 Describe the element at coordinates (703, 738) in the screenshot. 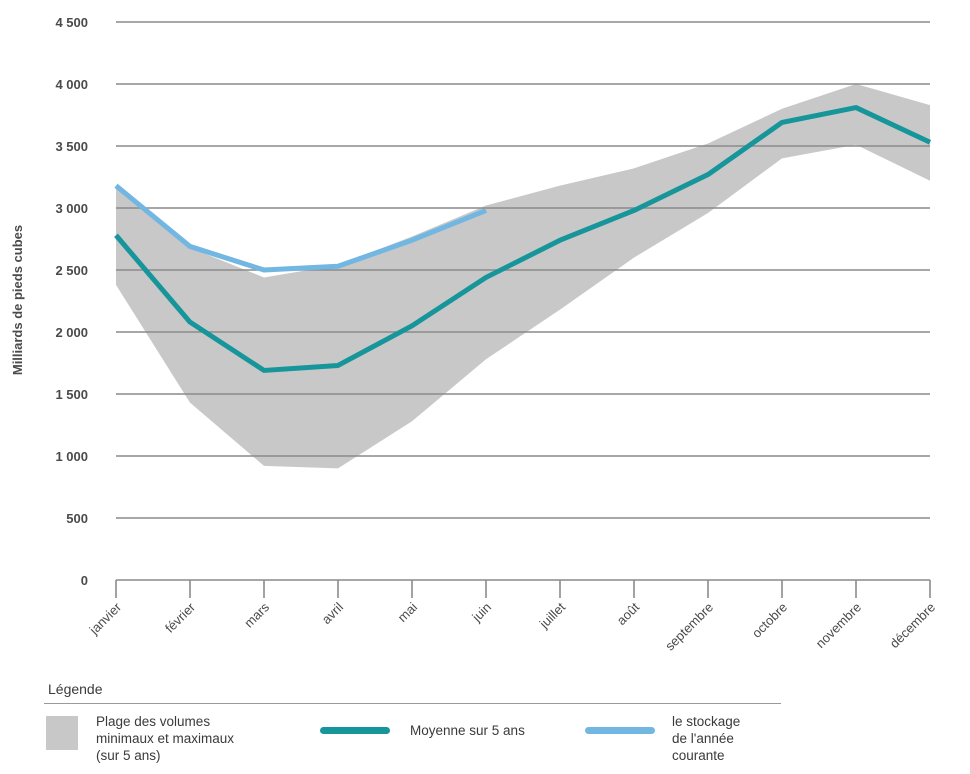

I see `legend-current-label-line: de l'année` at that location.